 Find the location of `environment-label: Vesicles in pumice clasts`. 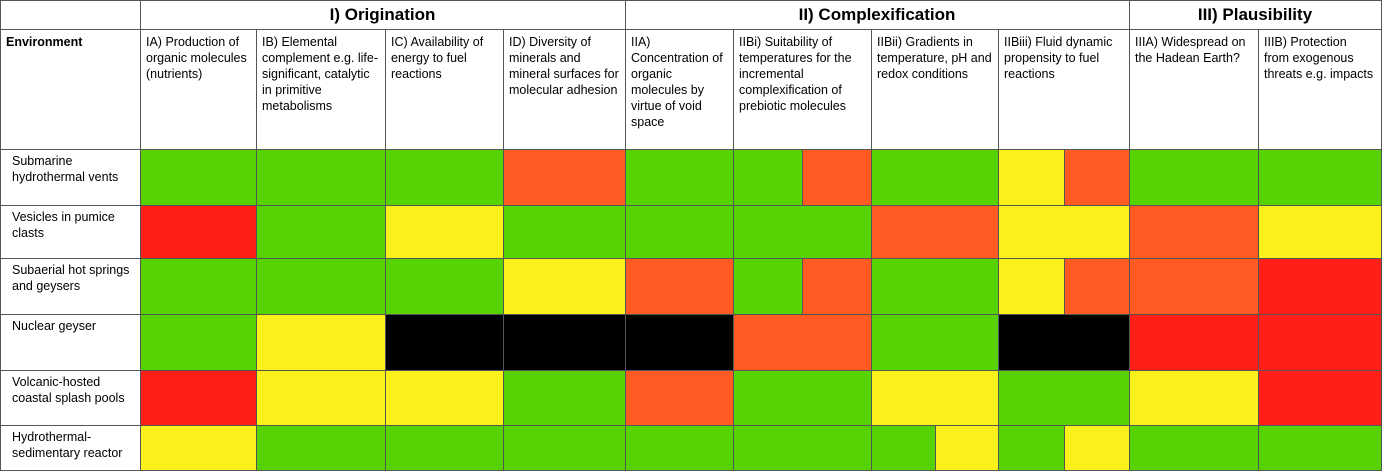

environment-label: Vesicles in pumice clasts is located at coordinates (63, 225).